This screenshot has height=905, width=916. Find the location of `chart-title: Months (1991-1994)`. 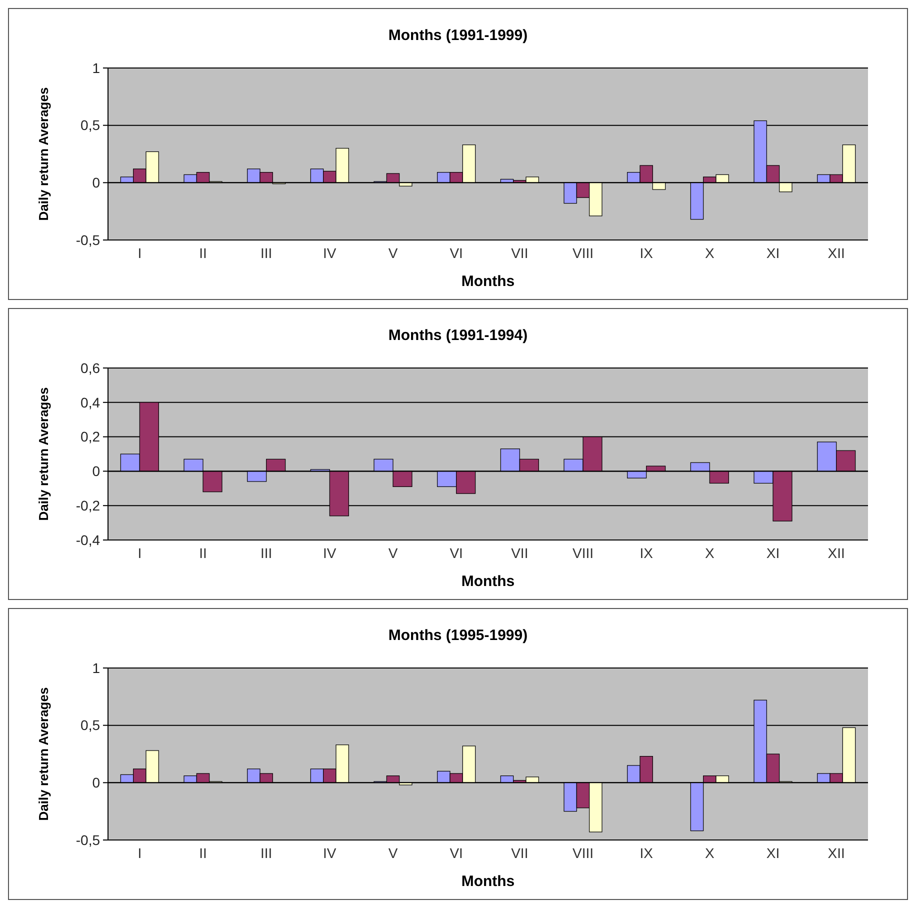

chart-title: Months (1991-1994) is located at coordinates (458, 335).